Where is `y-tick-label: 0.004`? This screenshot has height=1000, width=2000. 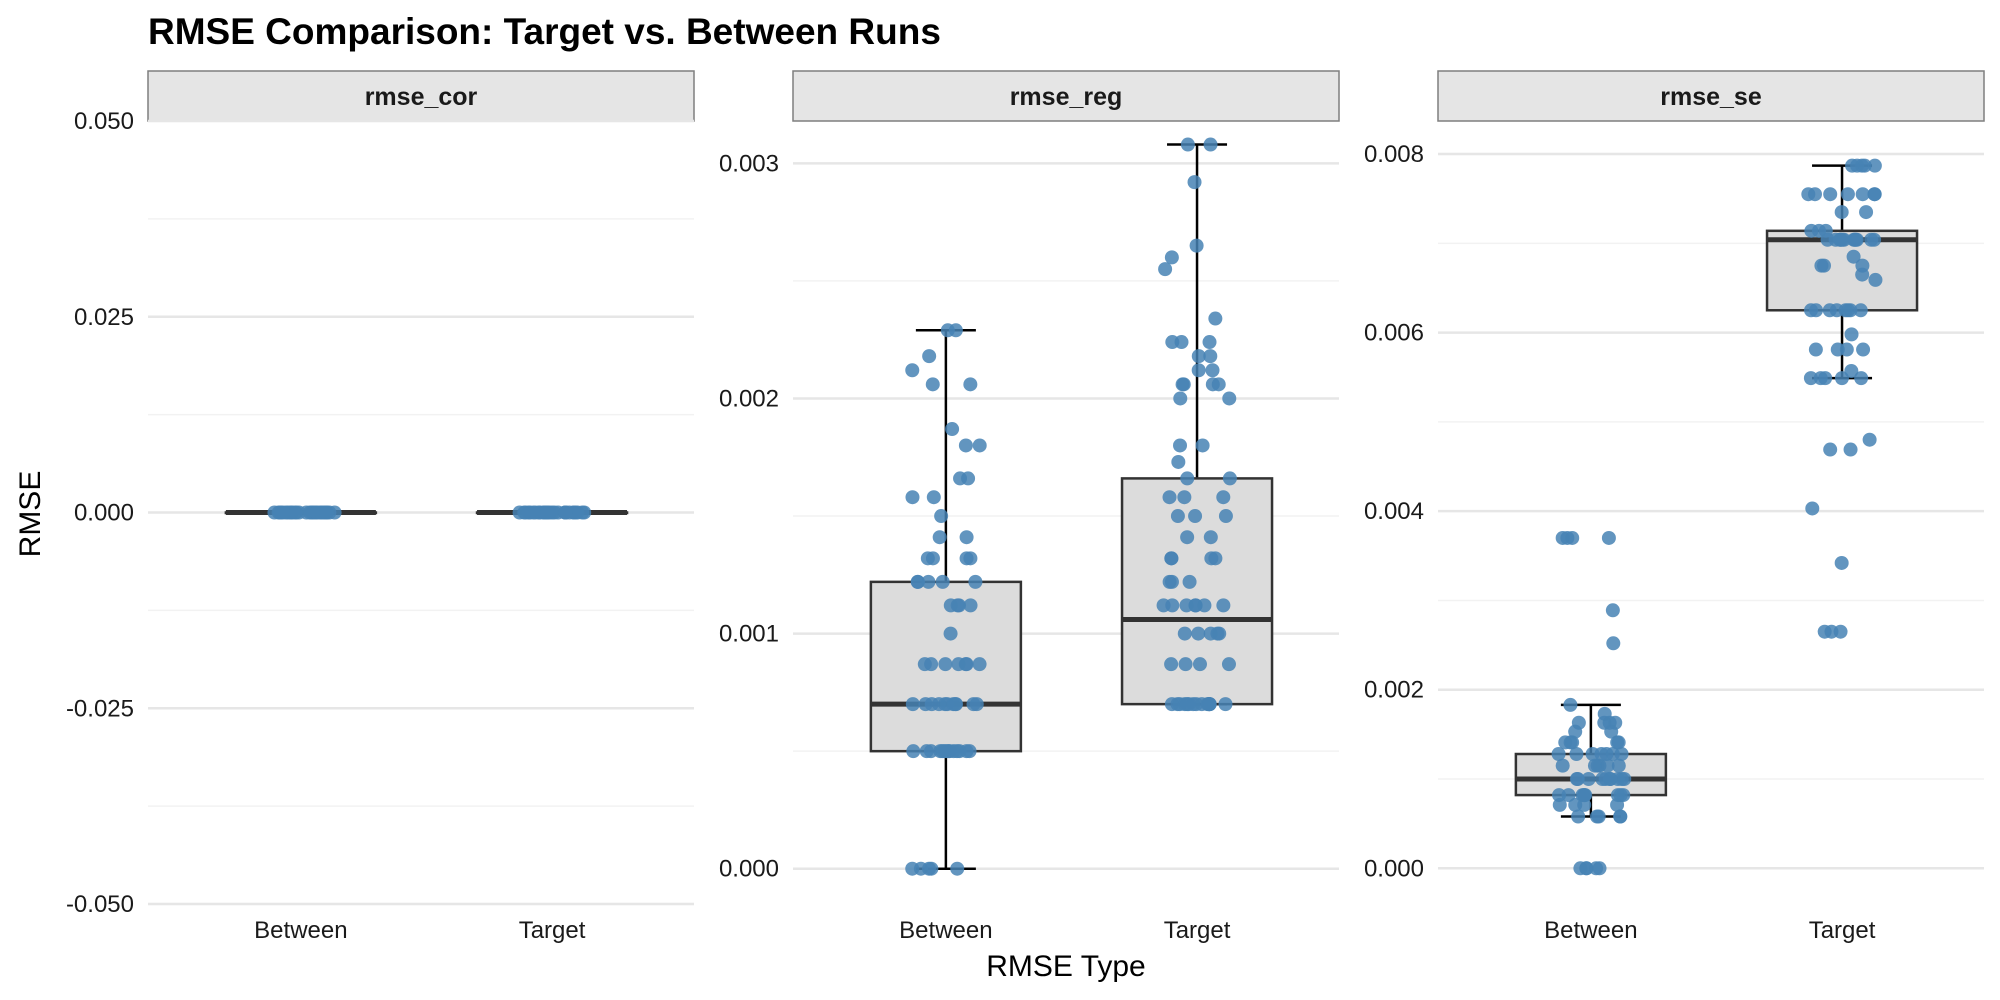
y-tick-label: 0.004 is located at coordinates (1394, 511).